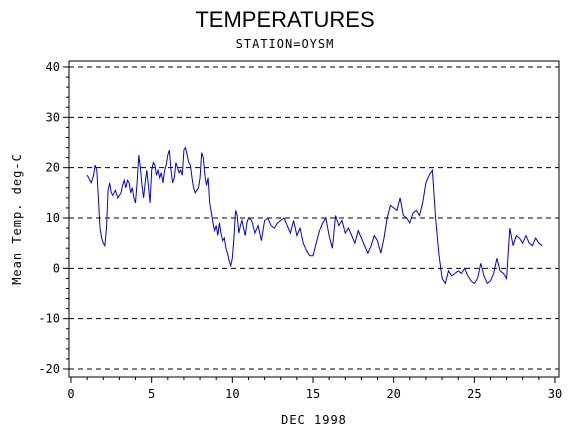 Image resolution: width=570 pixels, height=430 pixels. What do you see at coordinates (17, 219) in the screenshot?
I see `y-axis-label: Mean Temp. deg-C` at bounding box center [17, 219].